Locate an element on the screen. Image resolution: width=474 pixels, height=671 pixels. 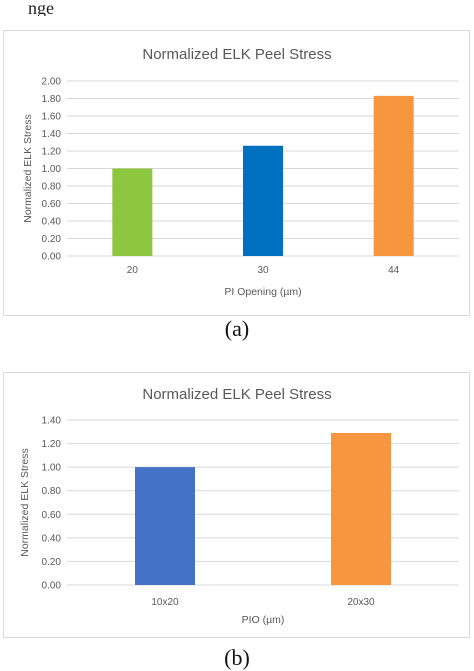
chart-b-ytick-label: 0.60 is located at coordinates (52, 515).